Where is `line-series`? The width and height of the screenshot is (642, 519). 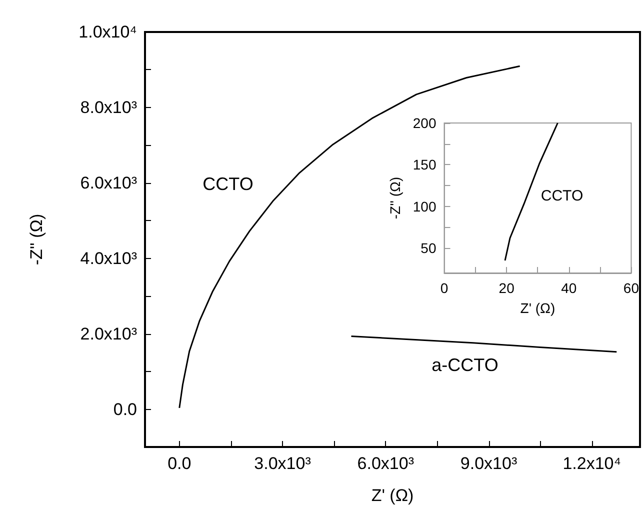
line-series is located at coordinates (484, 344).